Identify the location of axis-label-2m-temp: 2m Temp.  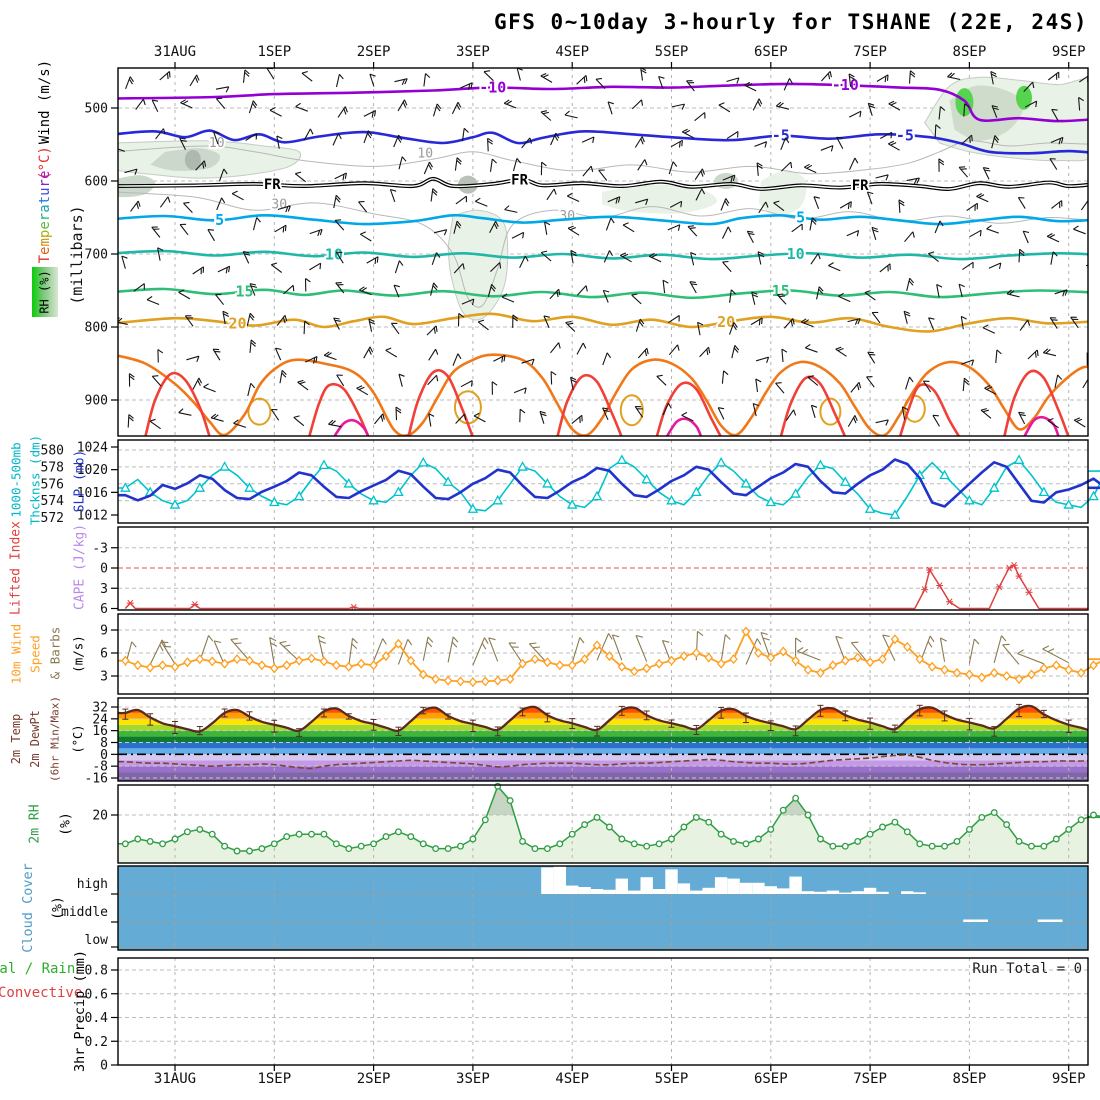
(16, 739).